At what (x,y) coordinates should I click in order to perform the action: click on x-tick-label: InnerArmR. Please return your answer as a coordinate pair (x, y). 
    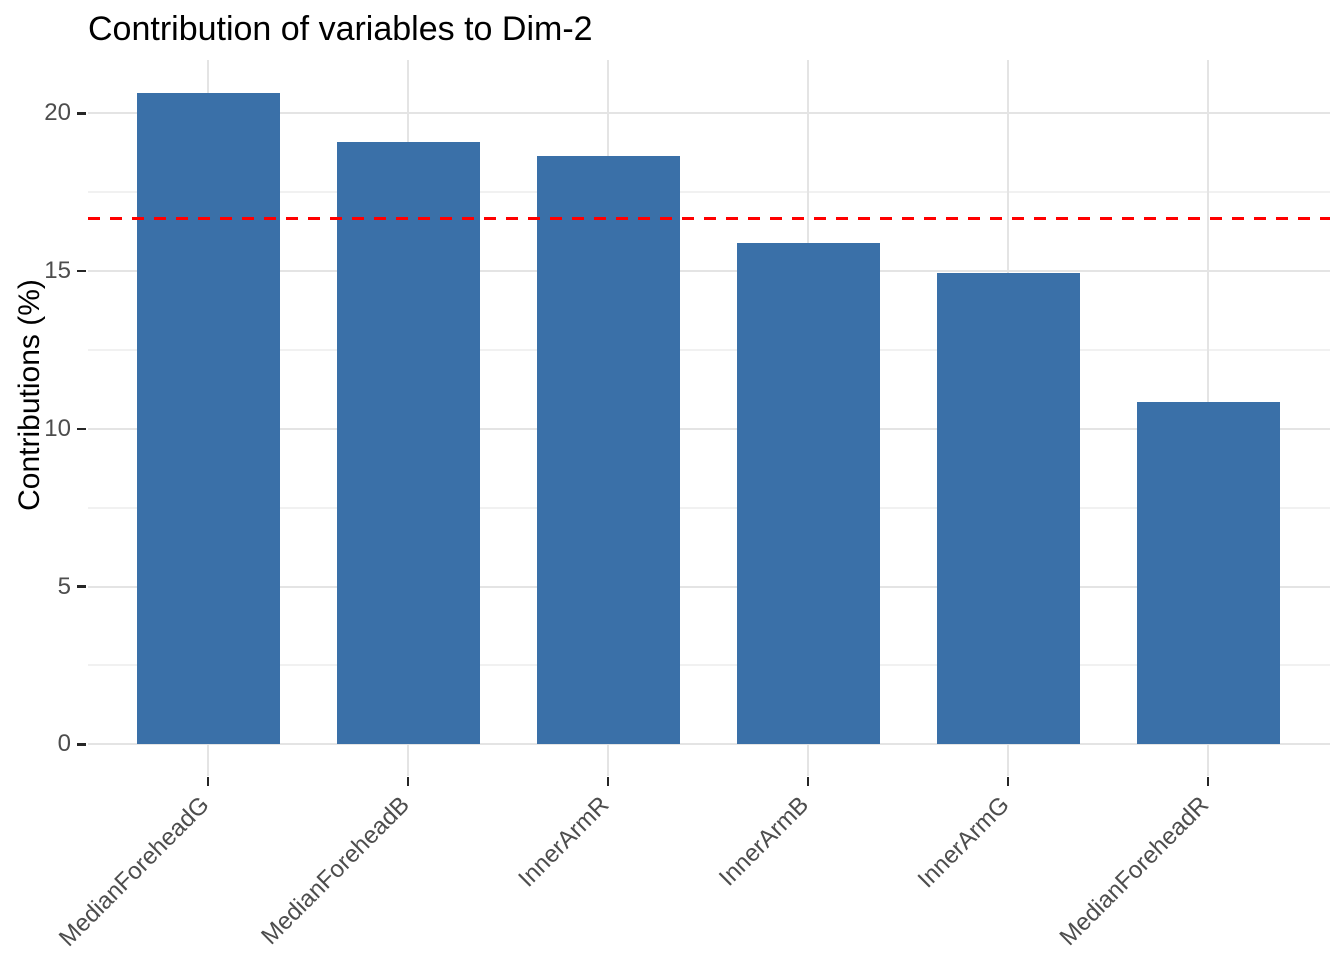
    Looking at the image, I should click on (564, 842).